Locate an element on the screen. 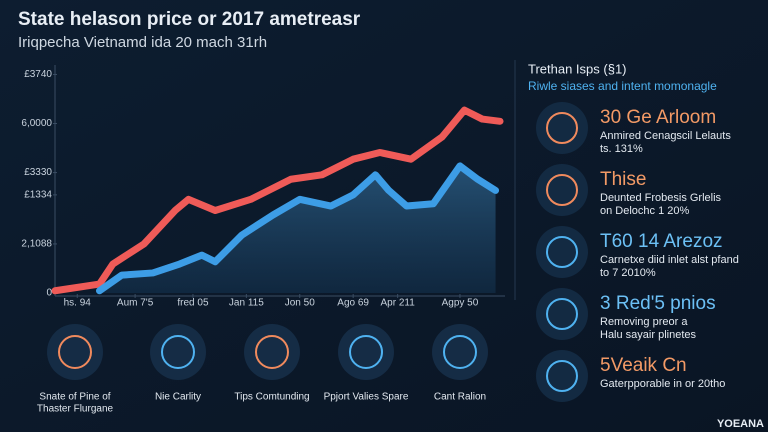 The width and height of the screenshot is (768, 432). icon-label: Ppjort Valies Spare is located at coordinates (366, 397).